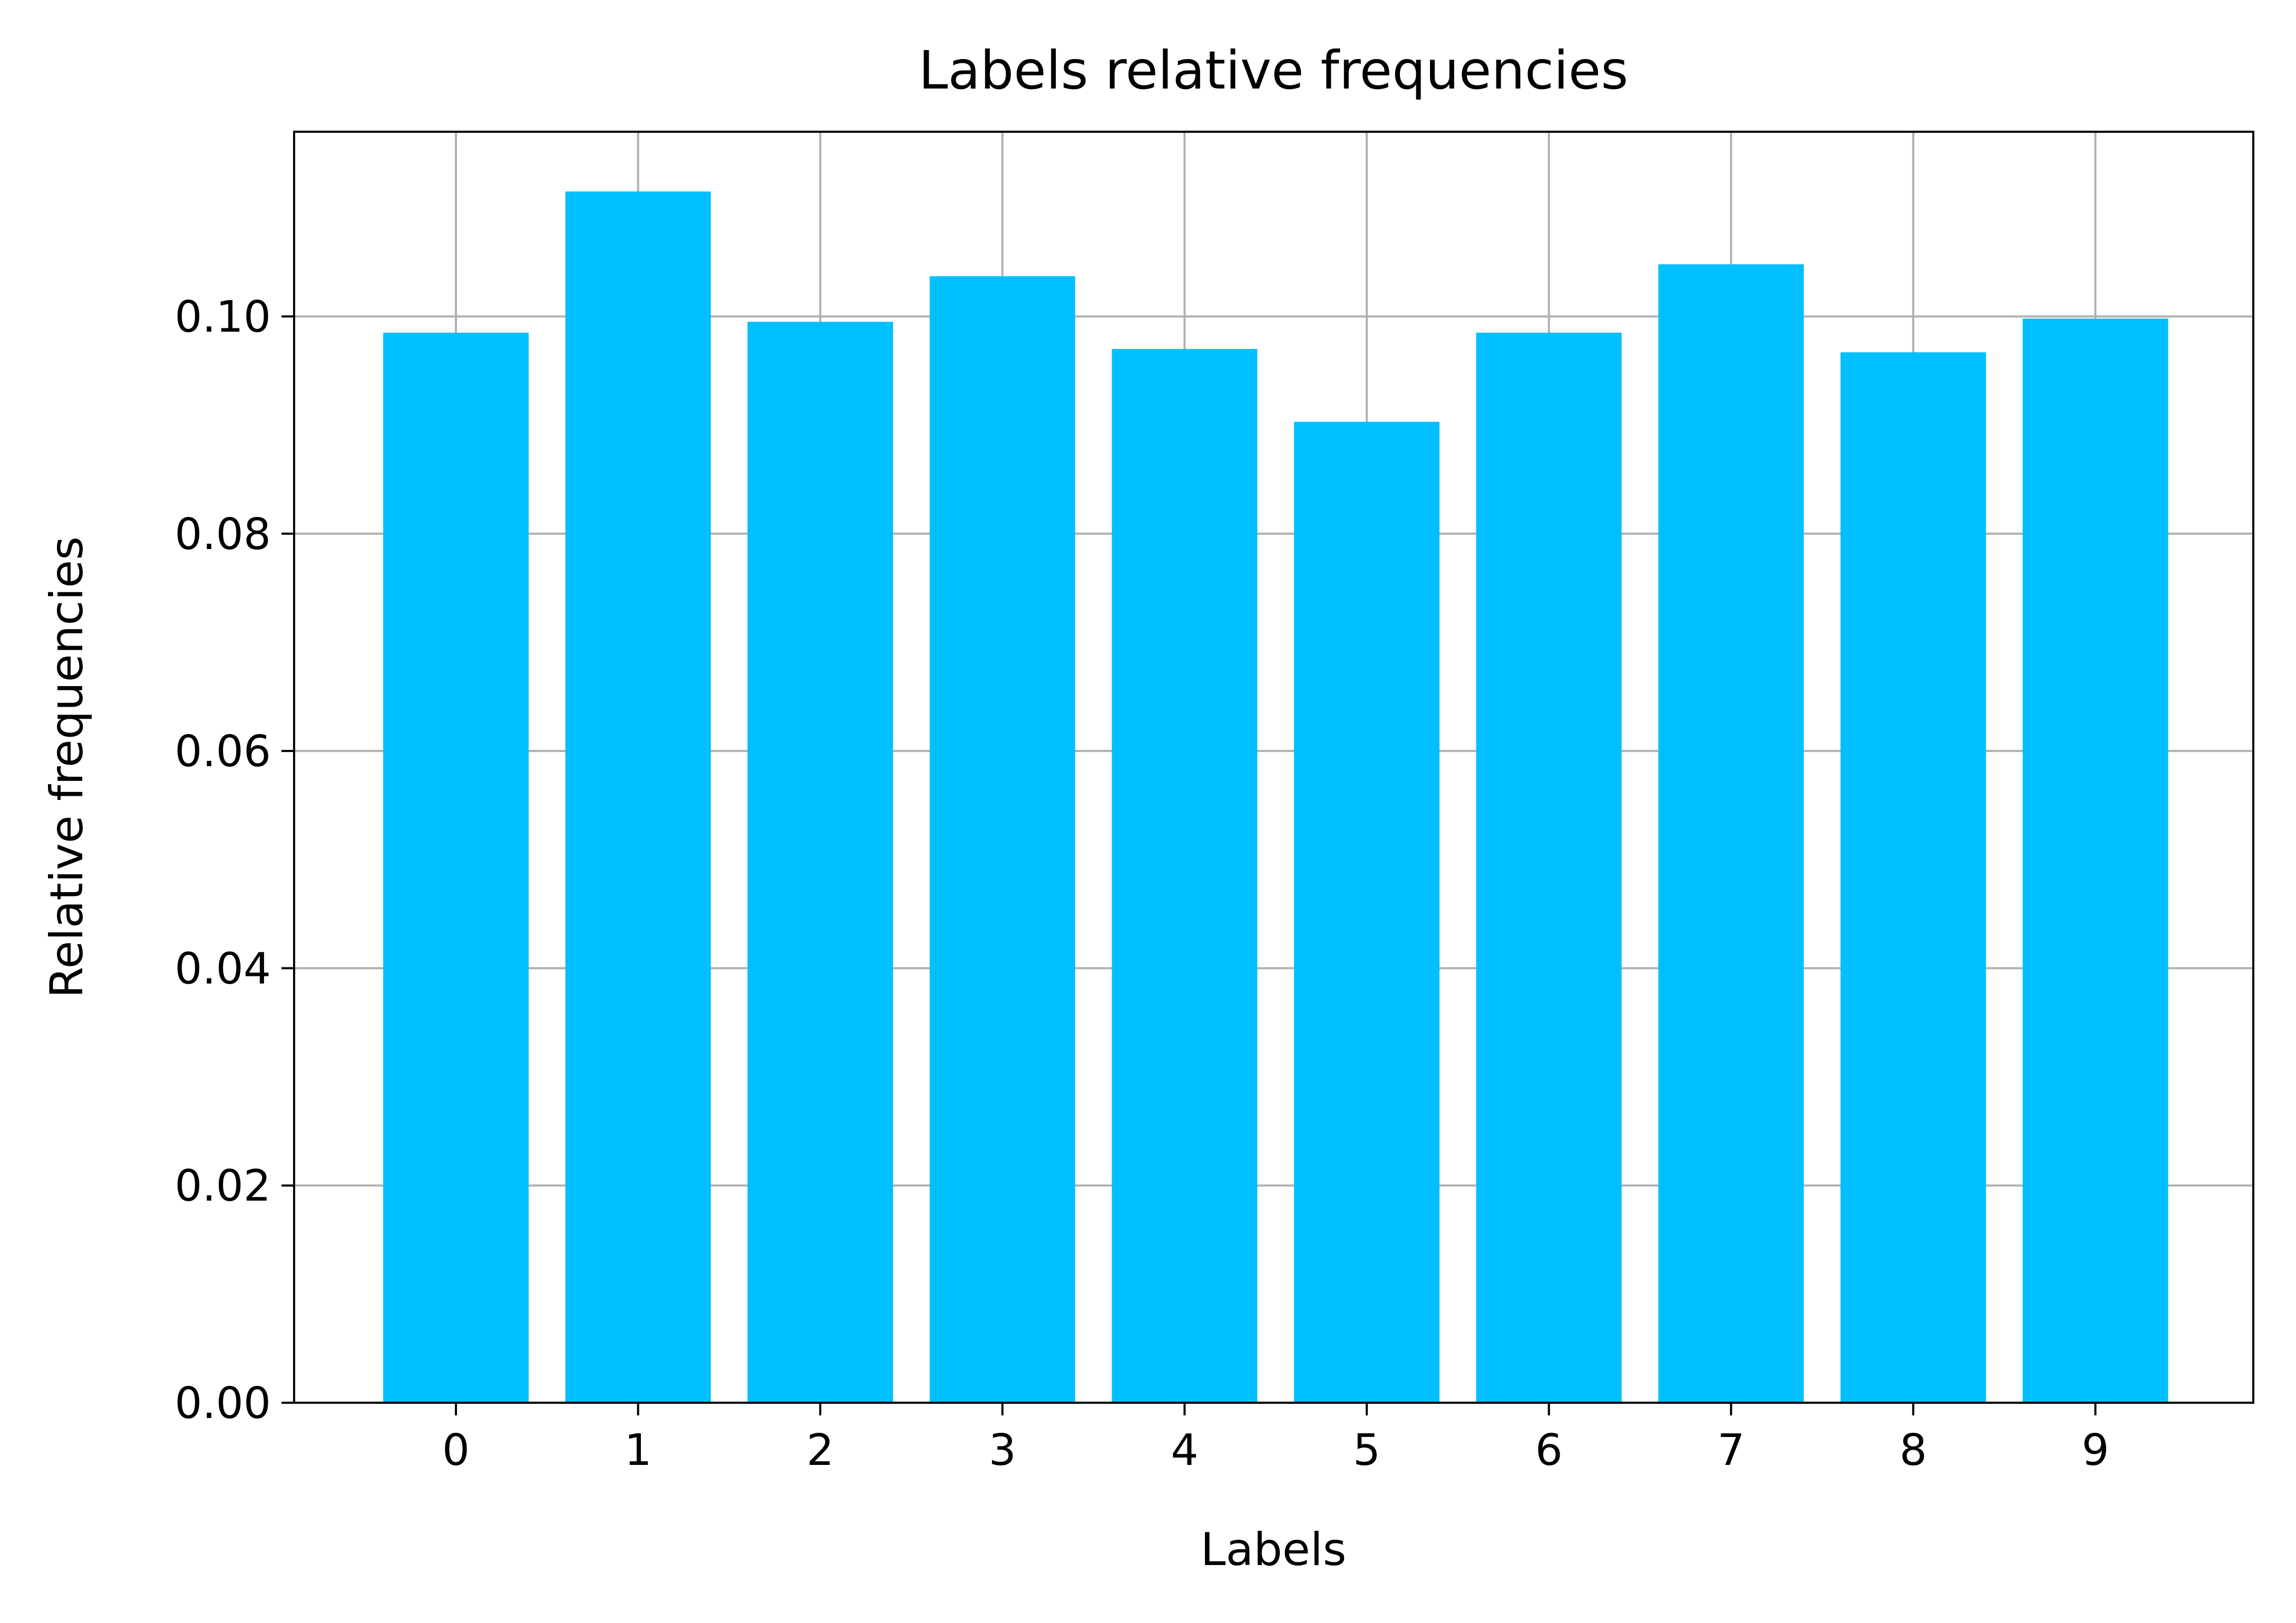  I want to click on x-axis-ticks: 0 1 2 3 4 5 6 7 8 9, so click(1276, 1439).